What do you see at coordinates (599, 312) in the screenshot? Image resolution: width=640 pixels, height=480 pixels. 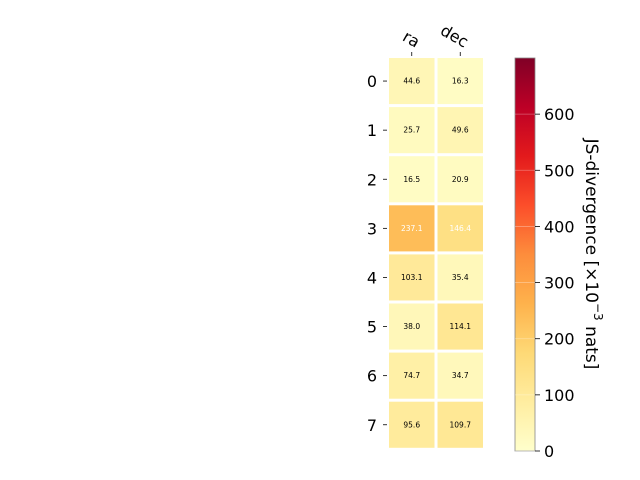 I see `colorbar-label-exponent: −3` at bounding box center [599, 312].